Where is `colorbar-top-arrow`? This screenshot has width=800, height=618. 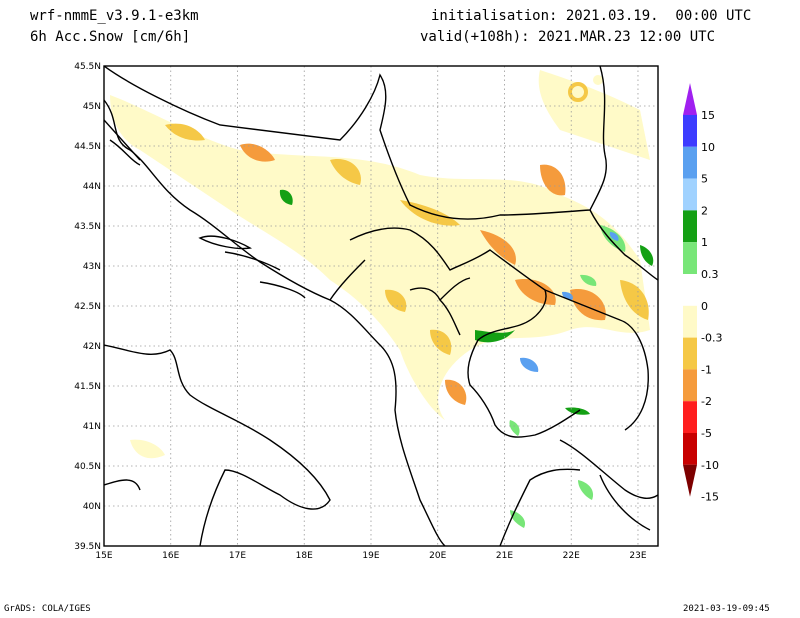 colorbar-top-arrow is located at coordinates (690, 99).